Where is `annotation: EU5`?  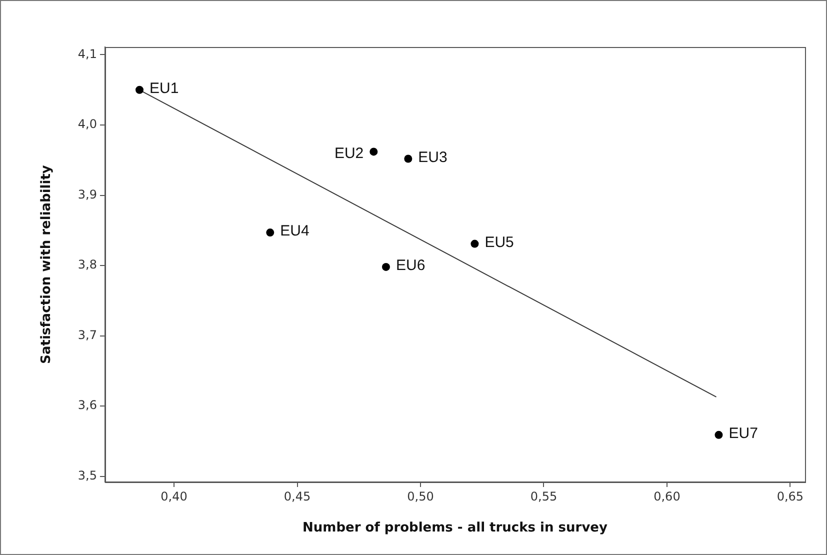
annotation: EU5 is located at coordinates (499, 242).